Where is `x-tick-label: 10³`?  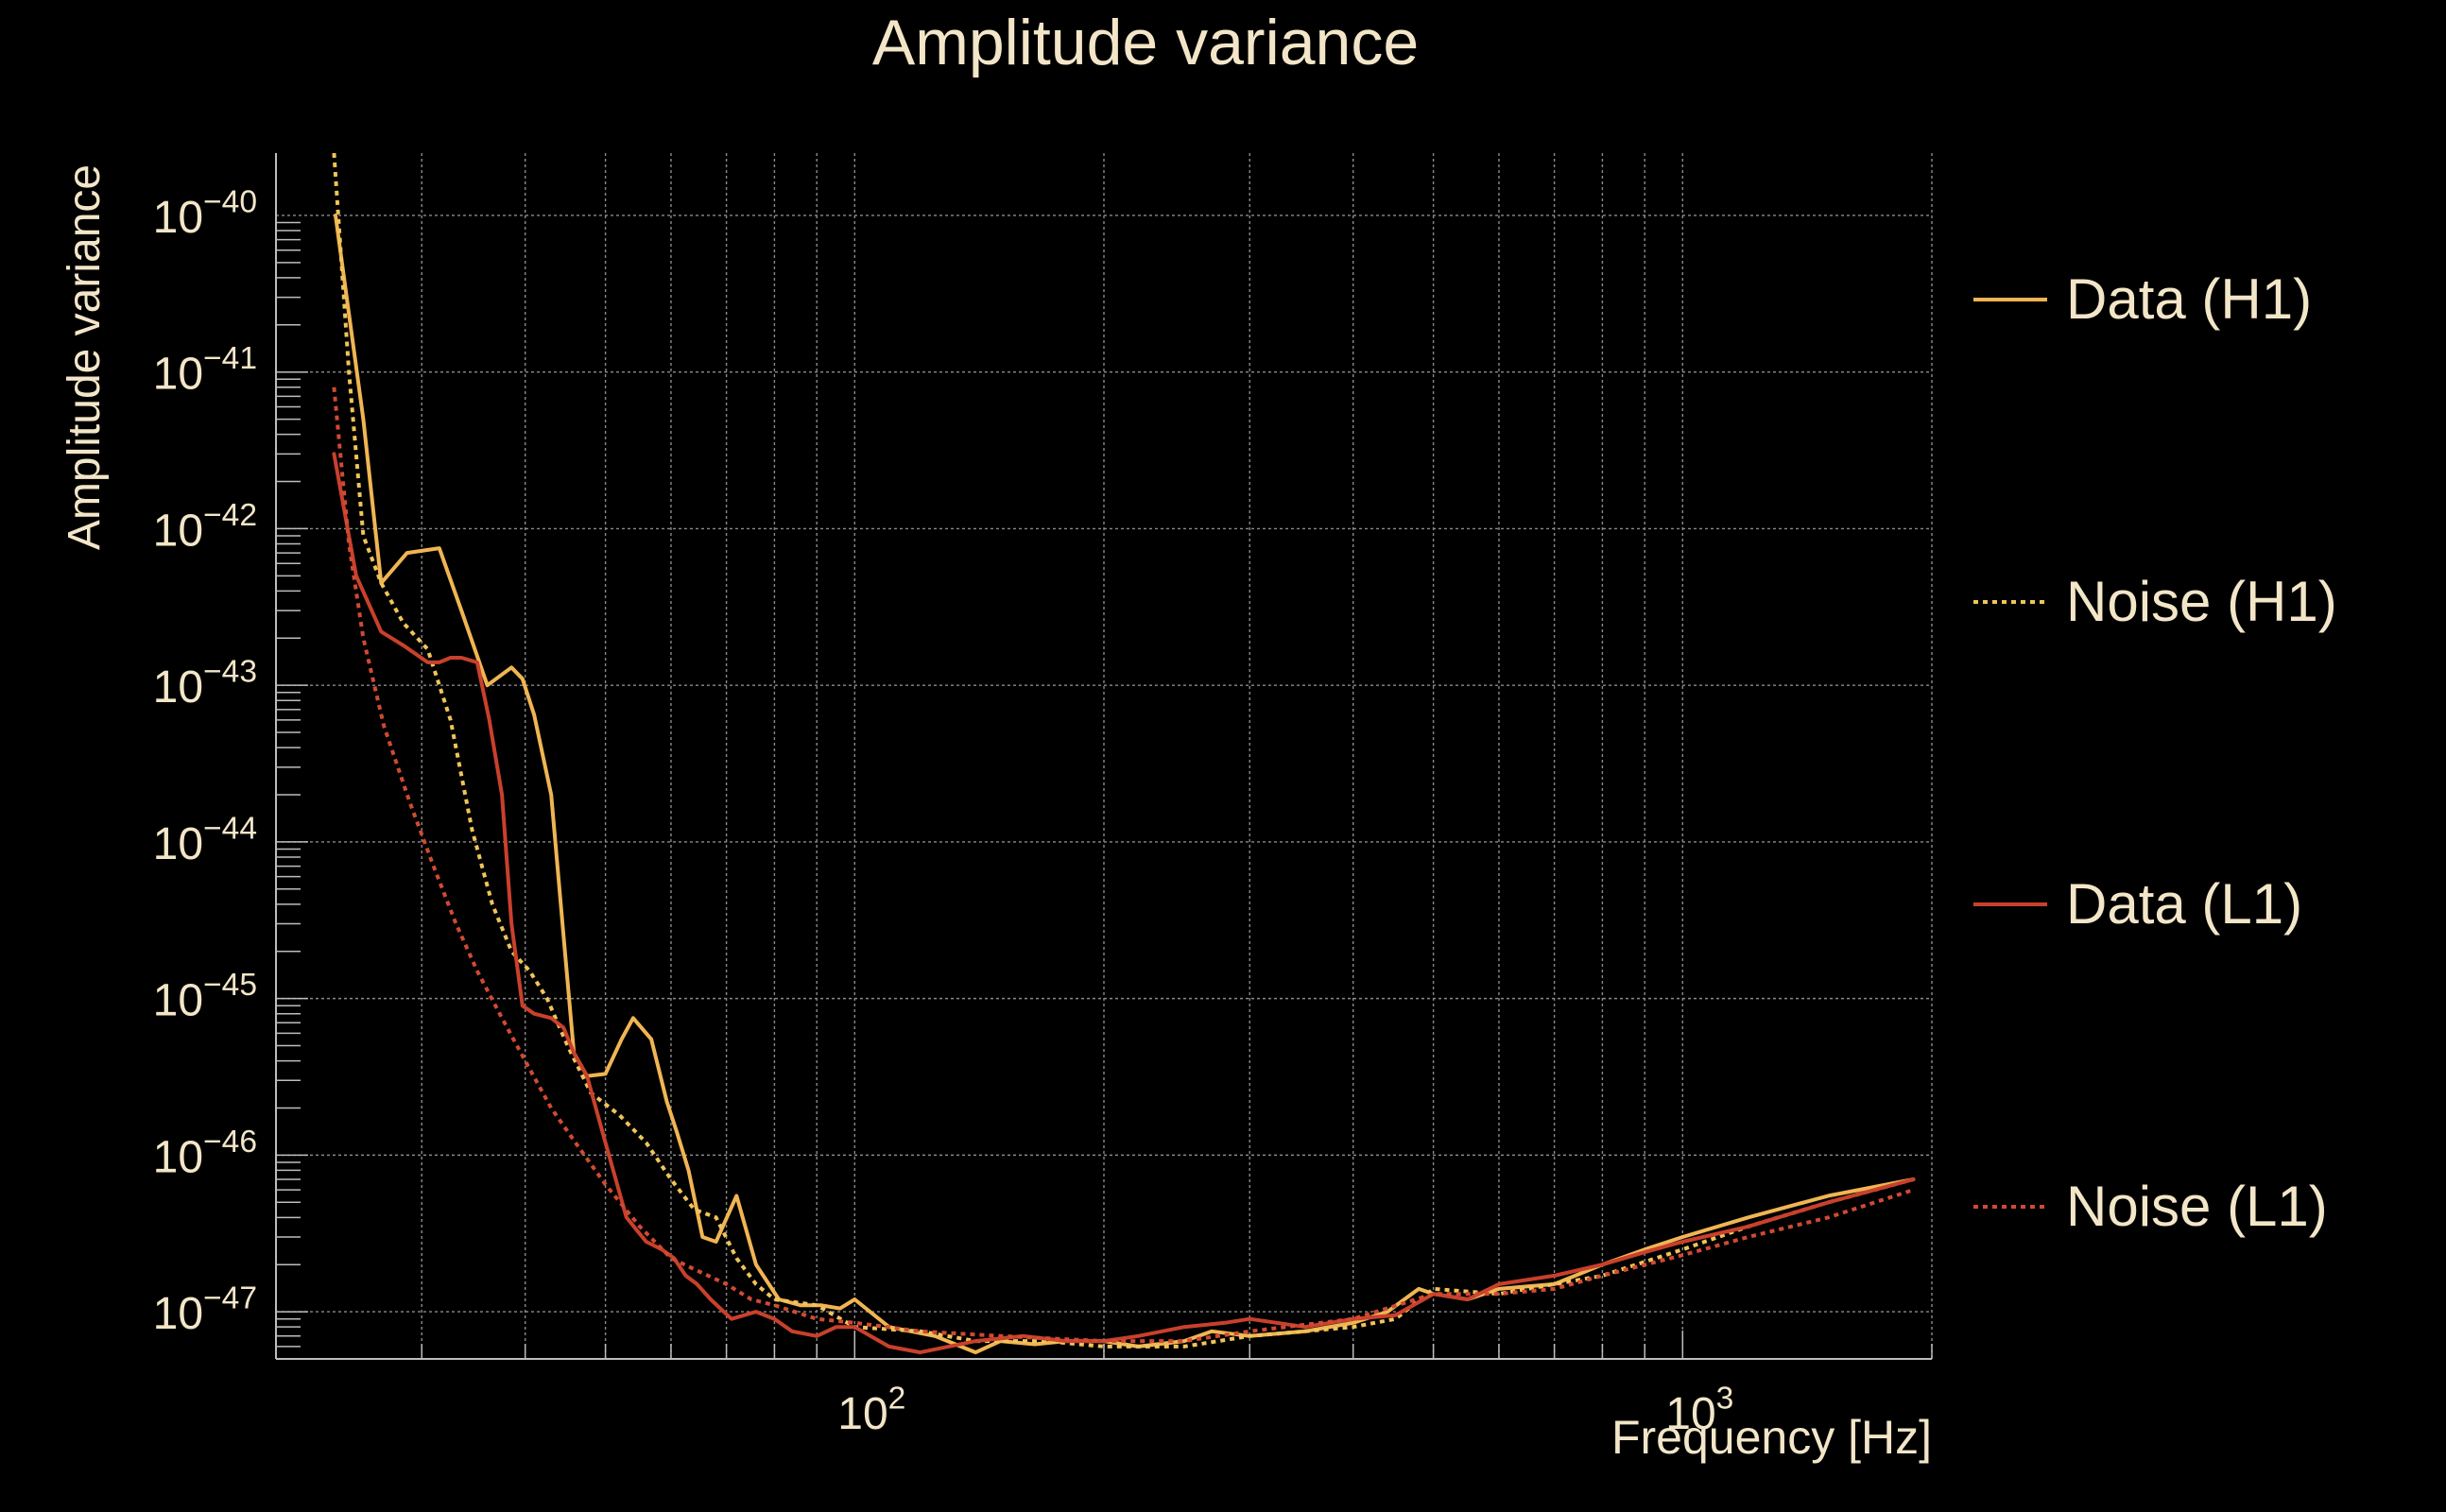 x-tick-label: 10³ is located at coordinates (1699, 1410).